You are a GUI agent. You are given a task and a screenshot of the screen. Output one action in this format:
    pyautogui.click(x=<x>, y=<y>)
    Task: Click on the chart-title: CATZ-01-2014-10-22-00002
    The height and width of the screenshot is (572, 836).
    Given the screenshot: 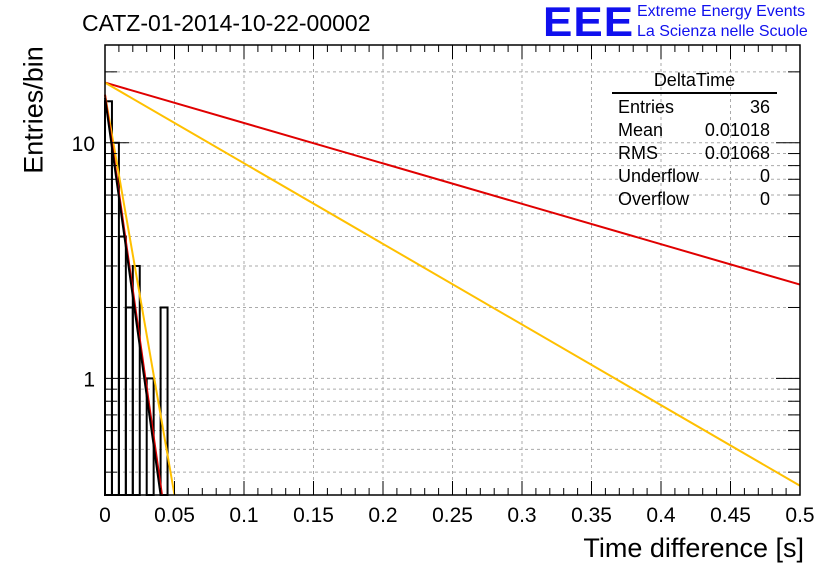 What is the action you would take?
    pyautogui.click(x=226, y=23)
    